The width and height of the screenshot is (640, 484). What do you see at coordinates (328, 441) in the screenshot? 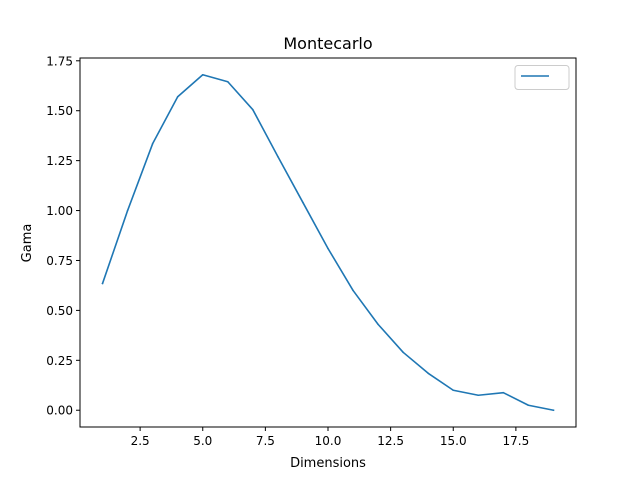
I see `x-tick-label: 10.0` at bounding box center [328, 441].